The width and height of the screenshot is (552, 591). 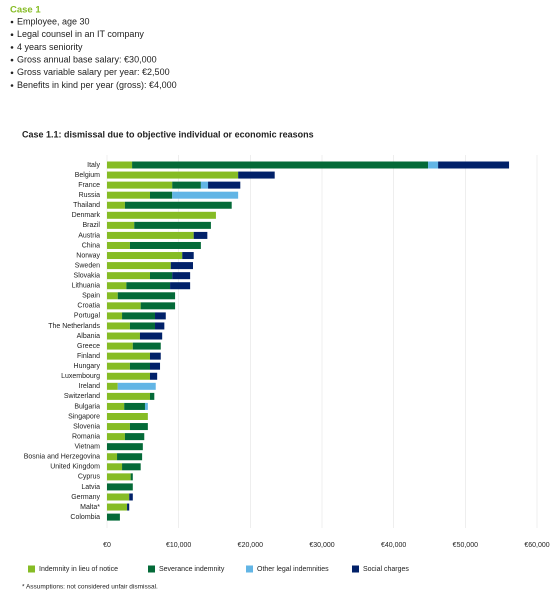 What do you see at coordinates (88, 255) in the screenshot?
I see `y-tick-label: Norway` at bounding box center [88, 255].